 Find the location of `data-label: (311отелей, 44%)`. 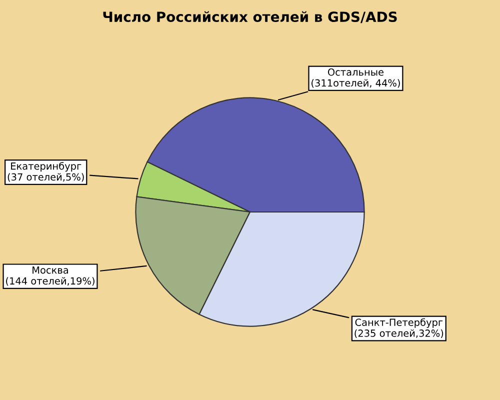

data-label: (311отелей, 44%) is located at coordinates (356, 83).